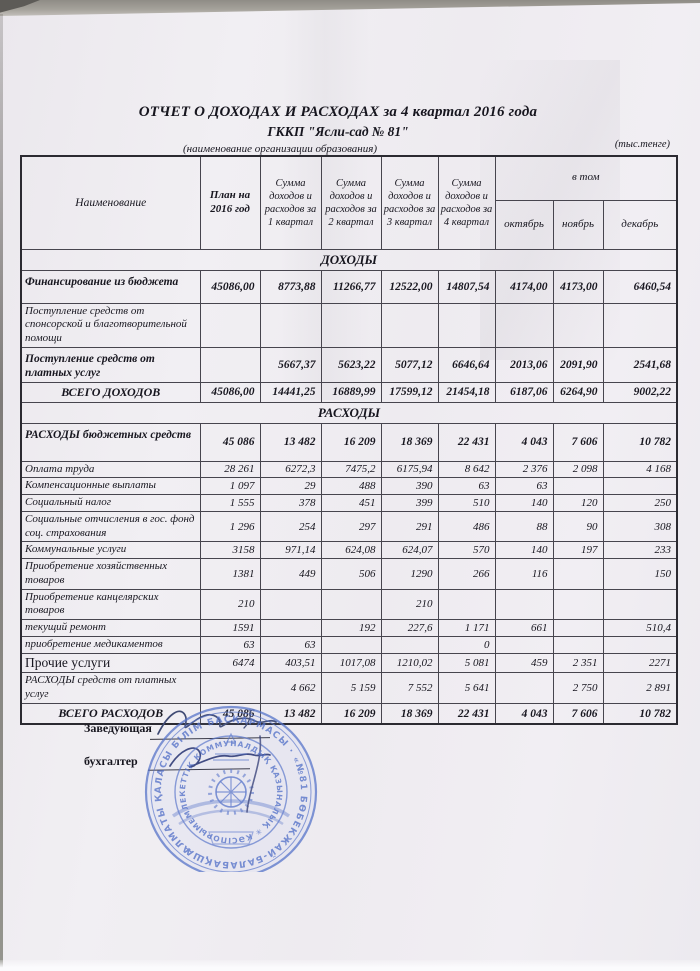 The image size is (700, 971). Describe the element at coordinates (578, 526) in the screenshot. I see `cell-value: 90` at that location.